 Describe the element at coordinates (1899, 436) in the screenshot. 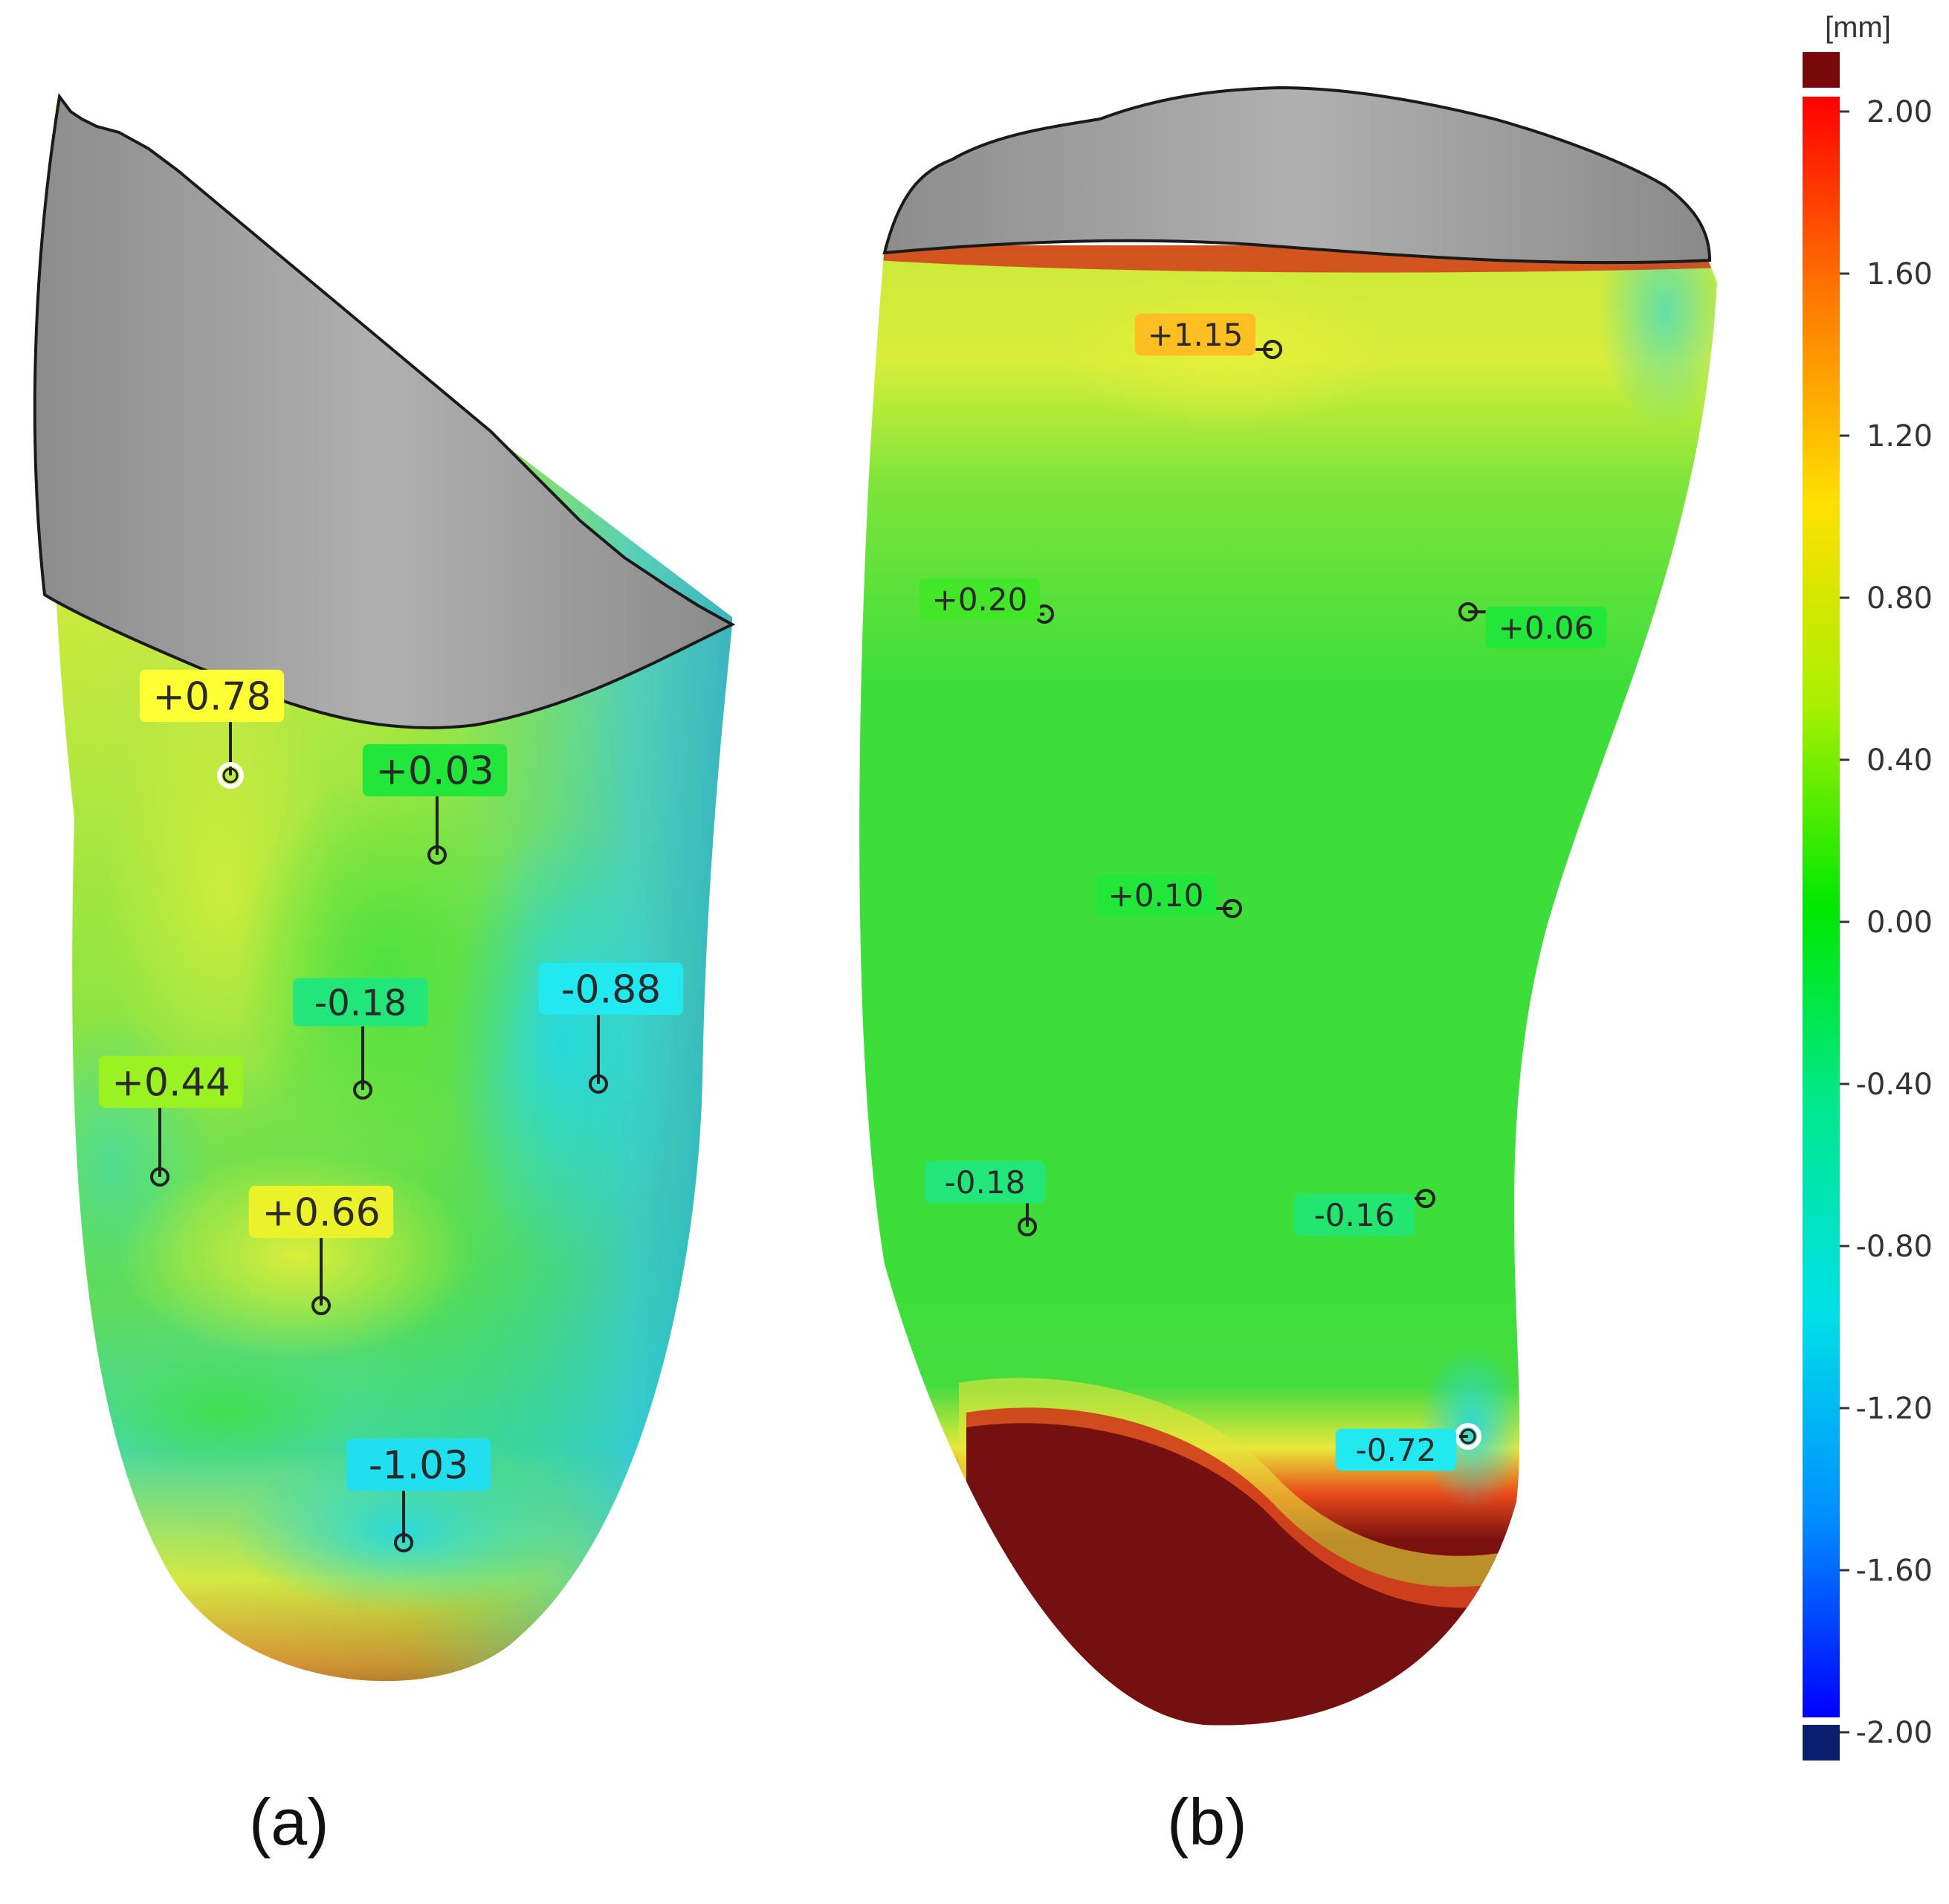

I see `colorbar-tick-label: 1.20` at that location.